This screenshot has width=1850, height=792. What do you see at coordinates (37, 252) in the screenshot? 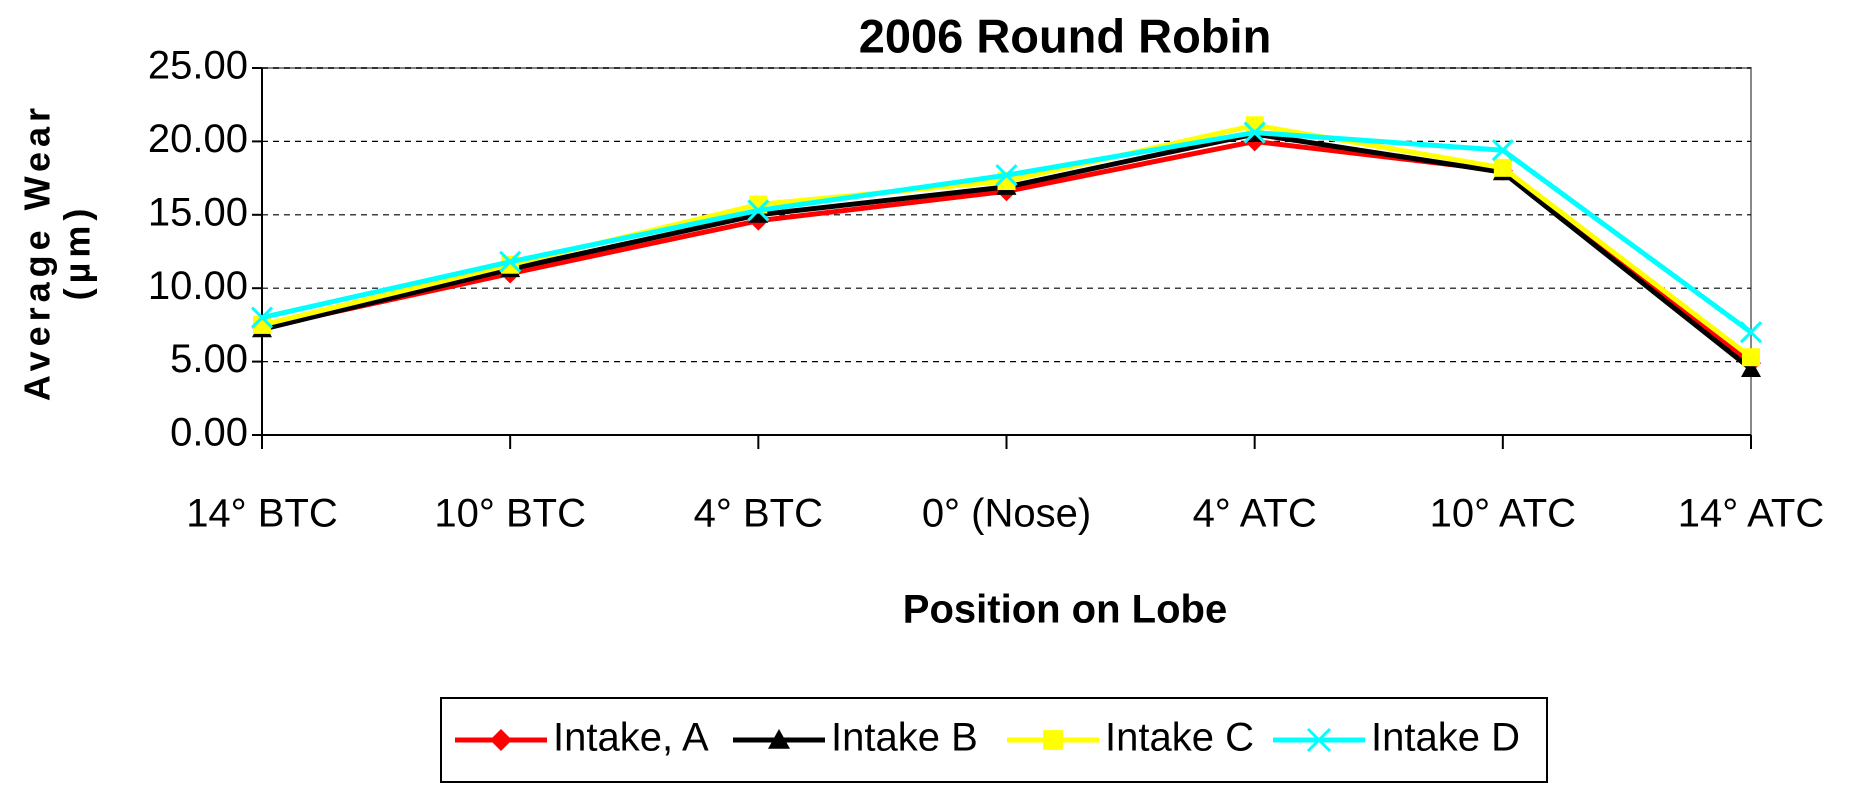
I see `y-axis-label: Average Wear` at bounding box center [37, 252].